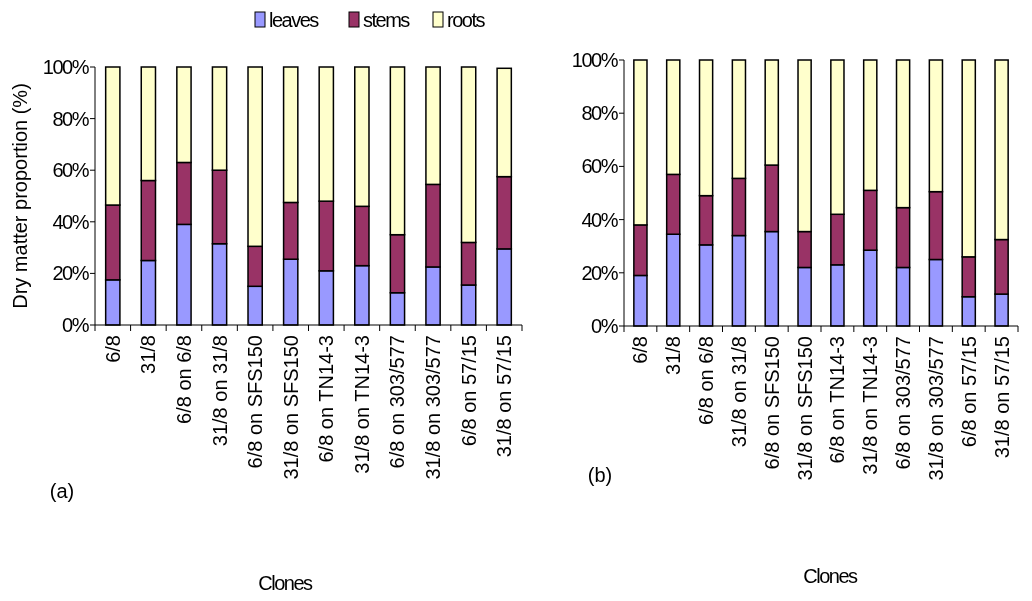 The image size is (1032, 601). Describe the element at coordinates (294, 20) in the screenshot. I see `legend-label: leaves` at that location.